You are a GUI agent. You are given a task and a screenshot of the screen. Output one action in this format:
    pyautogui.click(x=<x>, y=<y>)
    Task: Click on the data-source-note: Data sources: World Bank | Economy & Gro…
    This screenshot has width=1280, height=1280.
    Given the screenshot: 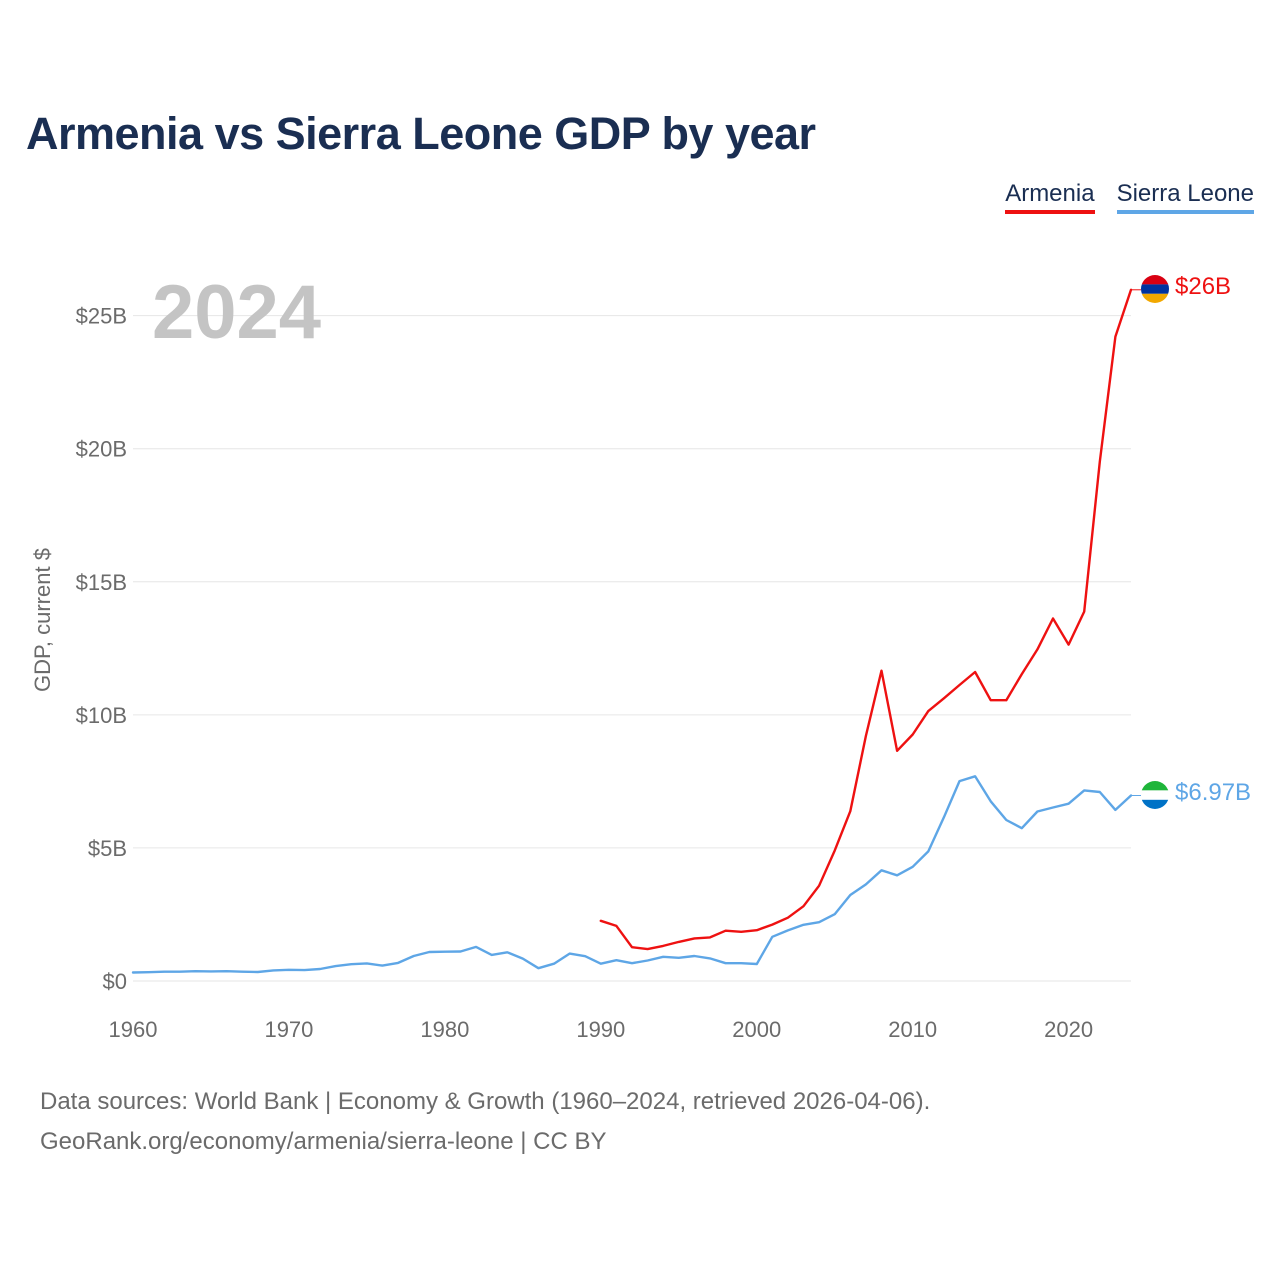 What is the action you would take?
    pyautogui.click(x=485, y=1101)
    